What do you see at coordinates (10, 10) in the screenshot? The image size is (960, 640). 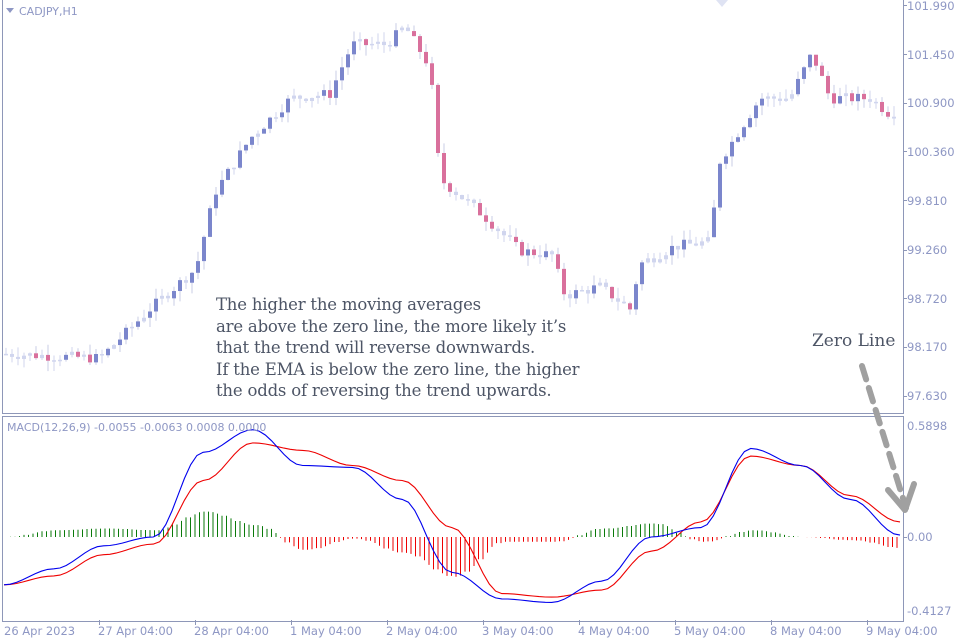 I see `dropdown-triangle-icon` at bounding box center [10, 10].